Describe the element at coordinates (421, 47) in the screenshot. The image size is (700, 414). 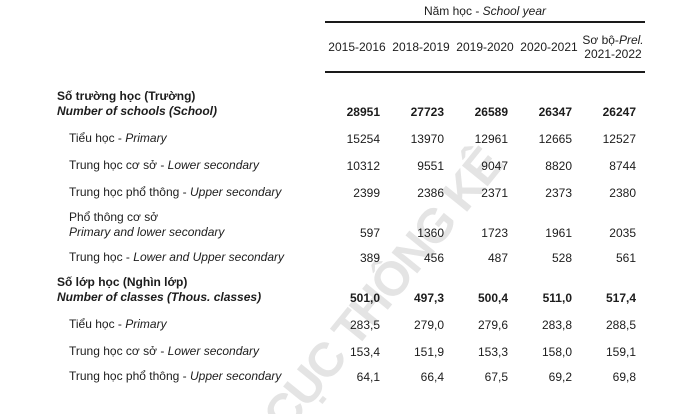
I see `column-header-2018-2019: 2018-2019` at that location.